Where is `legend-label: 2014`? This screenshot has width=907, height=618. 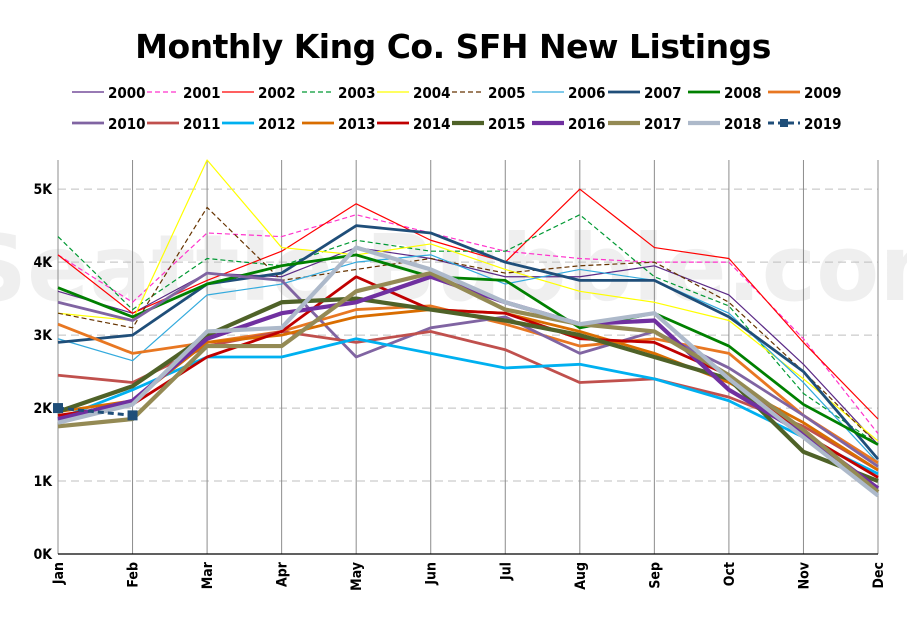
legend-label: 2014 is located at coordinates (432, 124).